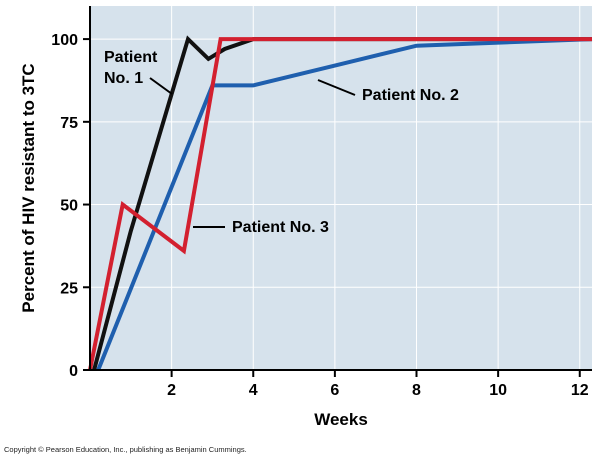  Describe the element at coordinates (416, 390) in the screenshot. I see `x-tick-label: 8` at that location.